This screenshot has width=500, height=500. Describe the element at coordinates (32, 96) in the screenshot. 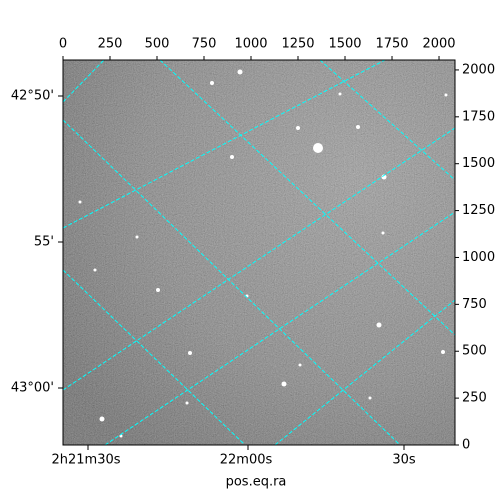

I see `dec-label: 42°50'` at that location.